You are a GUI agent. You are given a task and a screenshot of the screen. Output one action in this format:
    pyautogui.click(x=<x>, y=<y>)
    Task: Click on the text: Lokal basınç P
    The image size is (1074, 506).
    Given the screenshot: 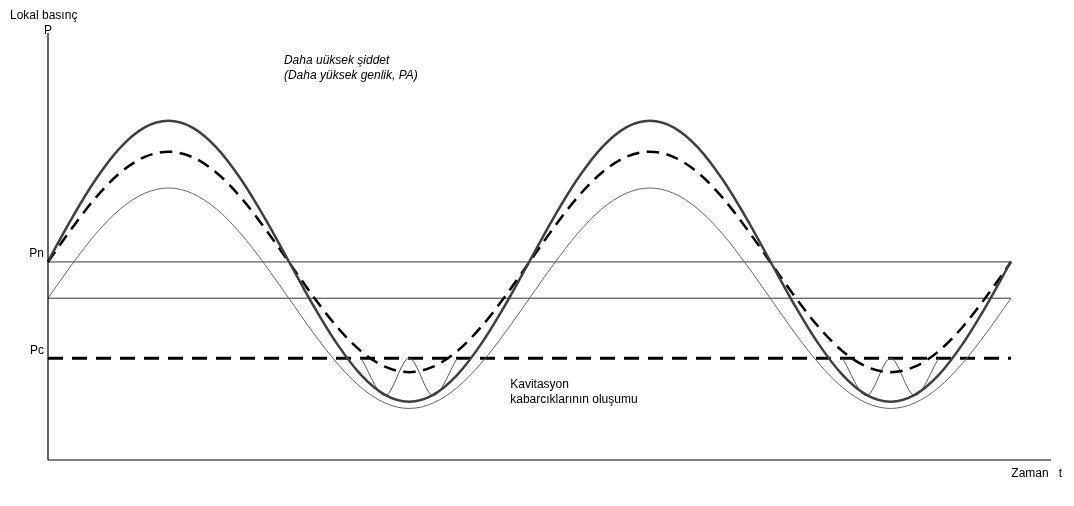 What is the action you would take?
    pyautogui.click(x=44, y=23)
    